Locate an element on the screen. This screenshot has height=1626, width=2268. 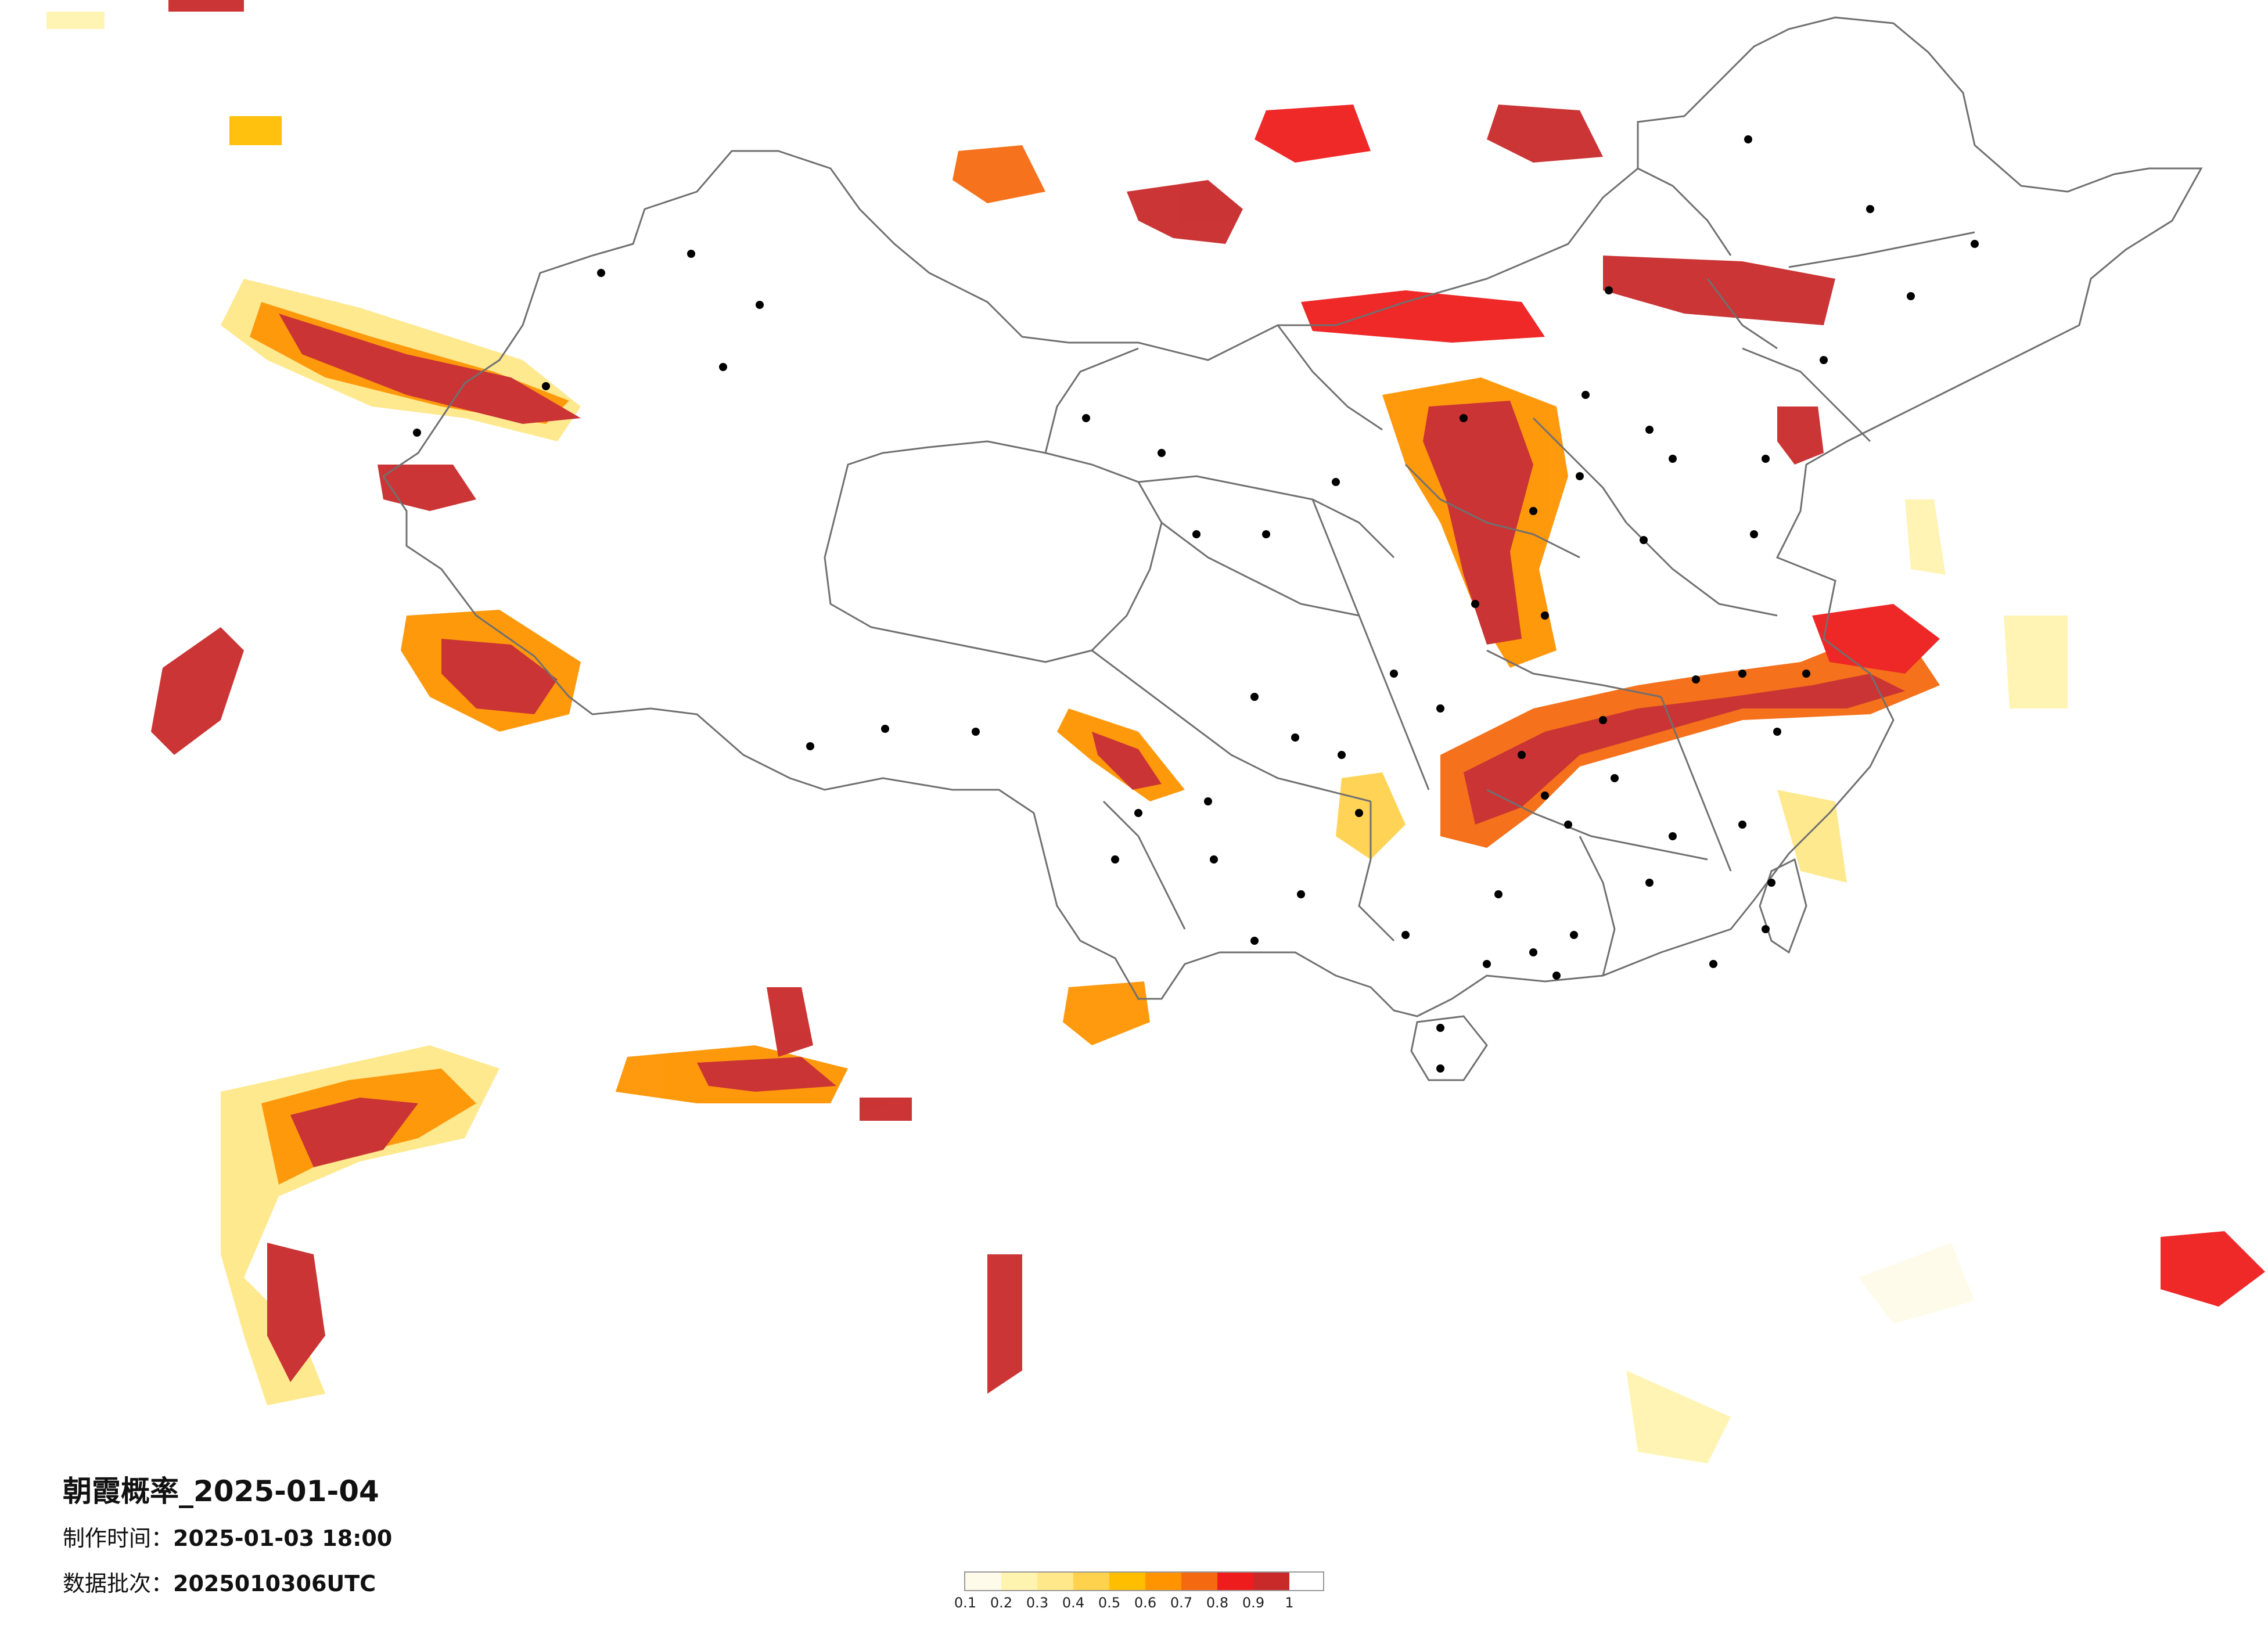
legend-bar is located at coordinates (1144, 1581).